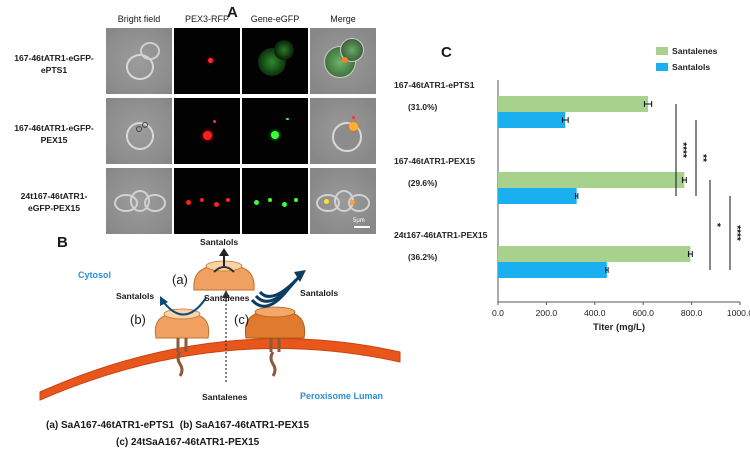 The width and height of the screenshot is (750, 459). What do you see at coordinates (446, 52) in the screenshot?
I see `panel-c-letter: C` at bounding box center [446, 52].